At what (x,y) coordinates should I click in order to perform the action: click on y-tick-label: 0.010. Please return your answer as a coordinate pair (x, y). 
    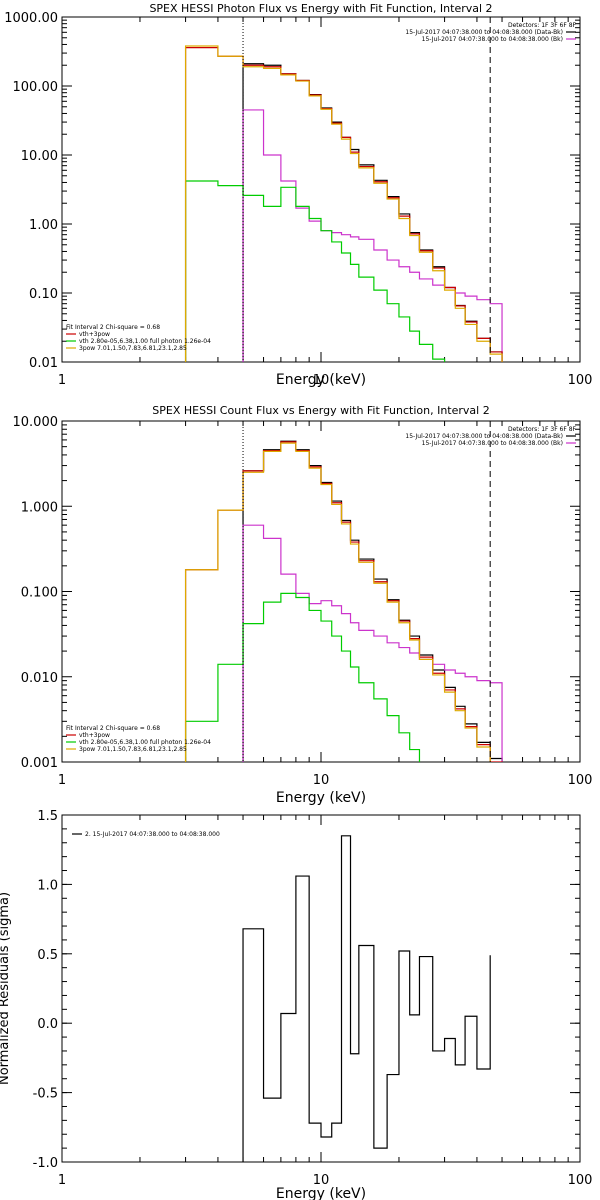
    Looking at the image, I should click on (39, 678).